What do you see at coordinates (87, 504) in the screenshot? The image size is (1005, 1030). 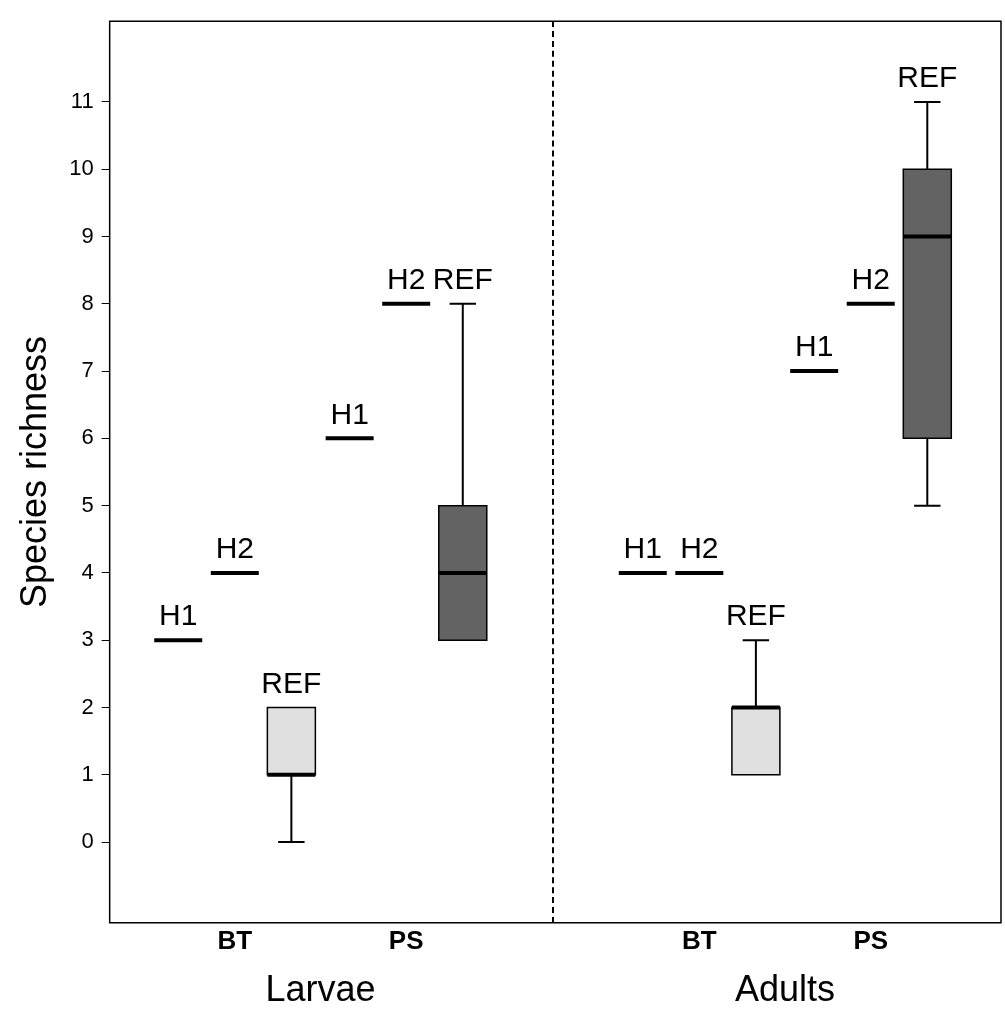 I see `y-tick-label: 5` at bounding box center [87, 504].